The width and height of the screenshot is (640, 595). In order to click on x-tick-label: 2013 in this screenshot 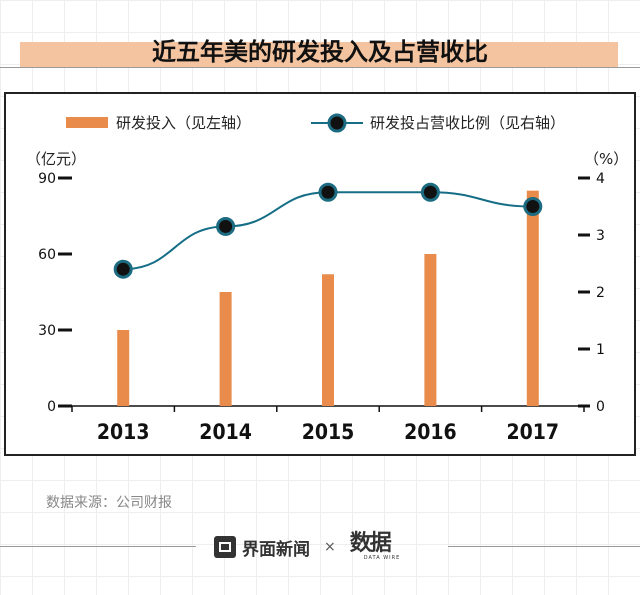, I will do `click(123, 432)`.